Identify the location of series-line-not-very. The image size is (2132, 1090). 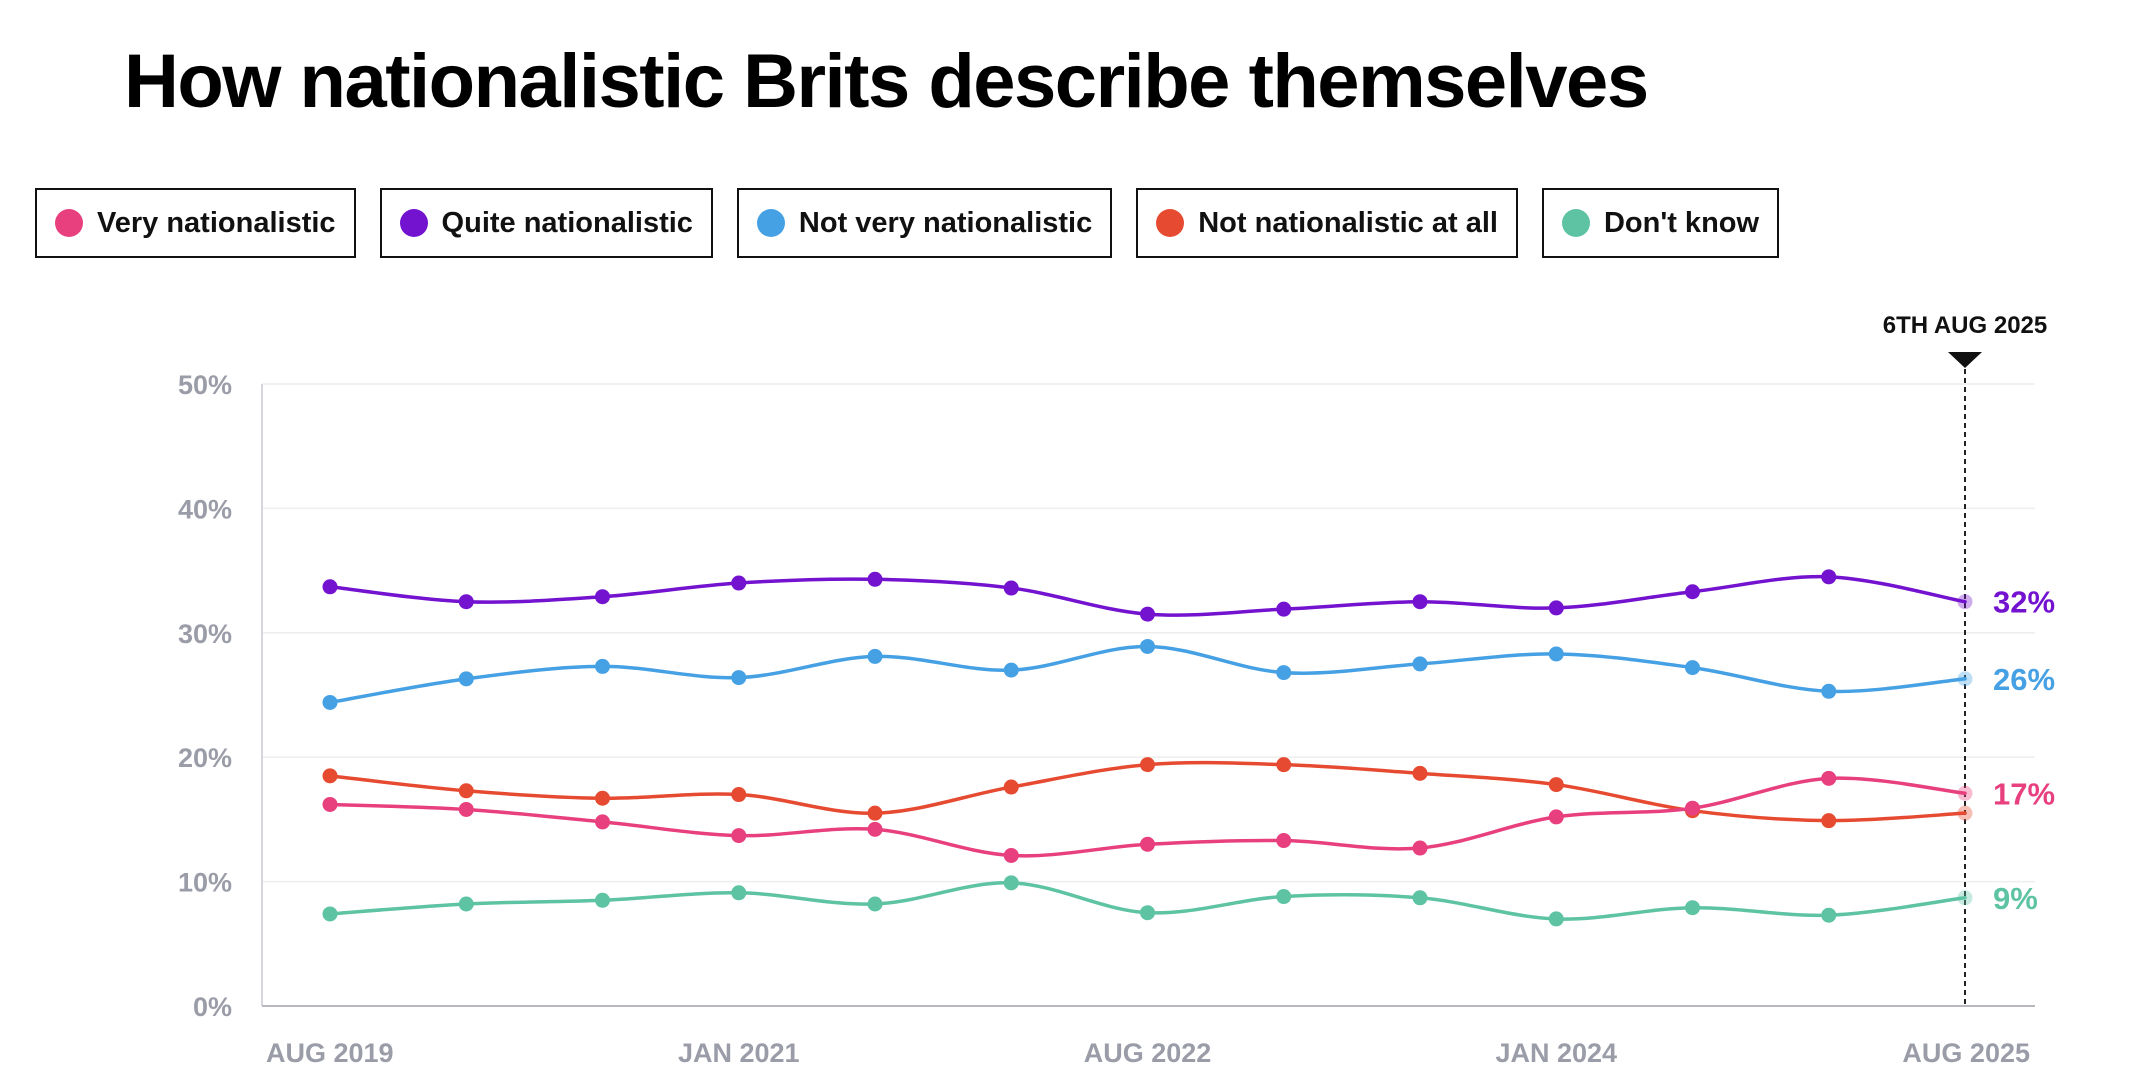
(1147, 674).